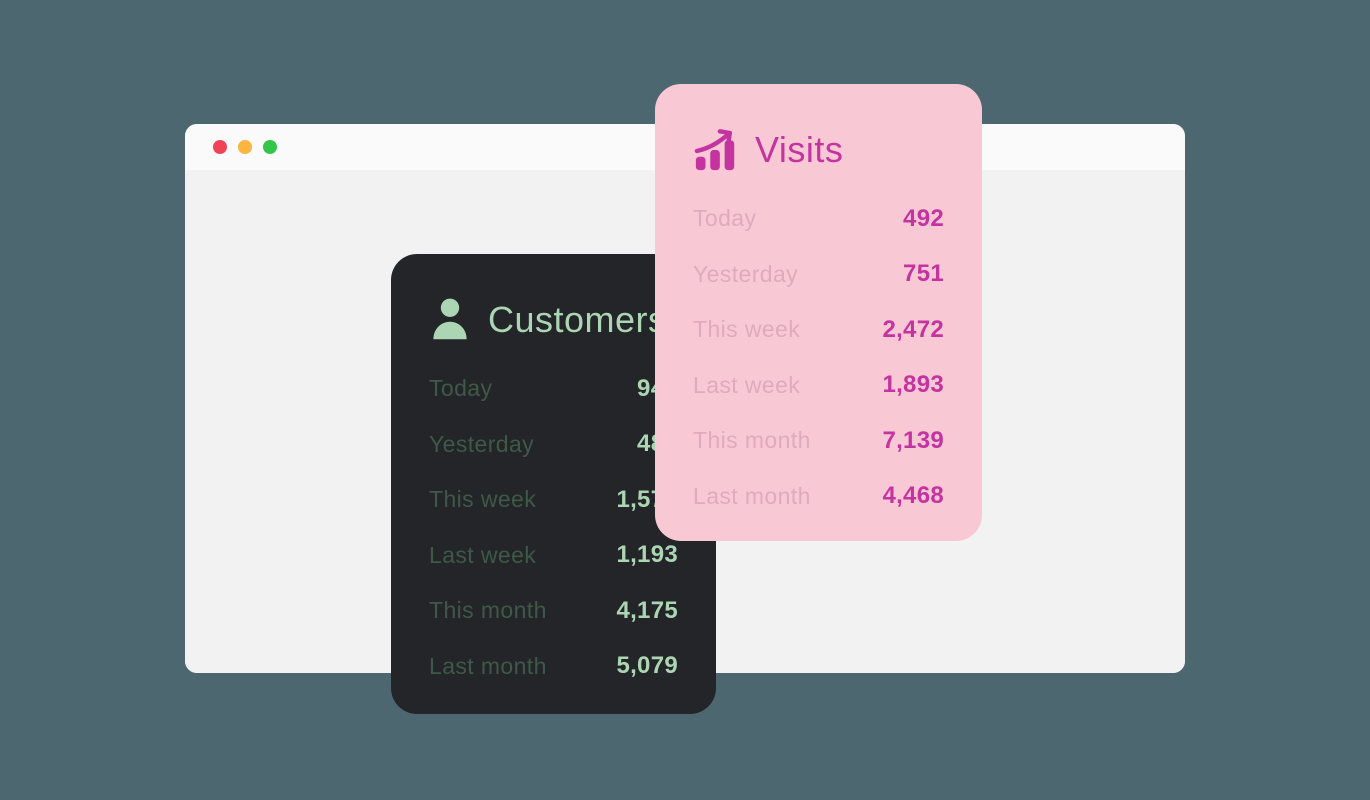 This screenshot has width=1370, height=800. Describe the element at coordinates (716, 150) in the screenshot. I see `trending-up-chart-icon` at that location.